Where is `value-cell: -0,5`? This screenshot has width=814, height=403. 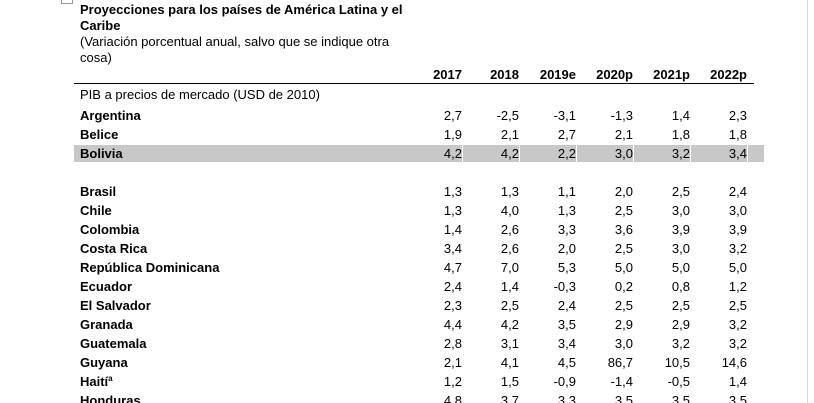
value-cell: -0,5 is located at coordinates (678, 381).